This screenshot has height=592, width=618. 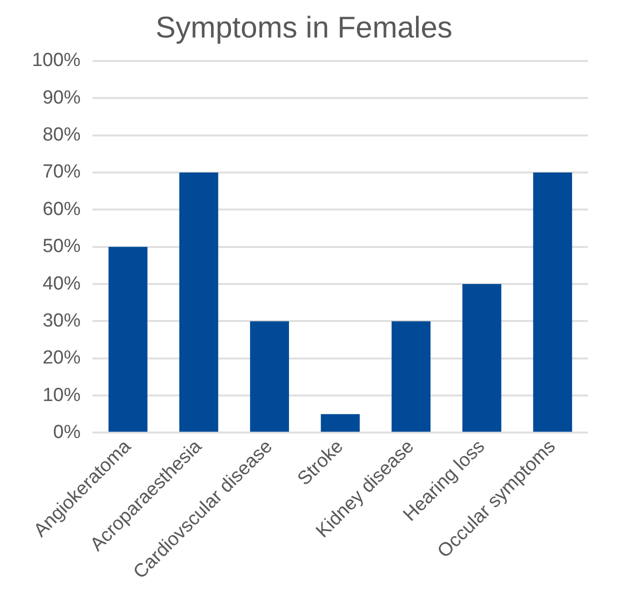 I want to click on y-tick-label: 40%, so click(x=61, y=283).